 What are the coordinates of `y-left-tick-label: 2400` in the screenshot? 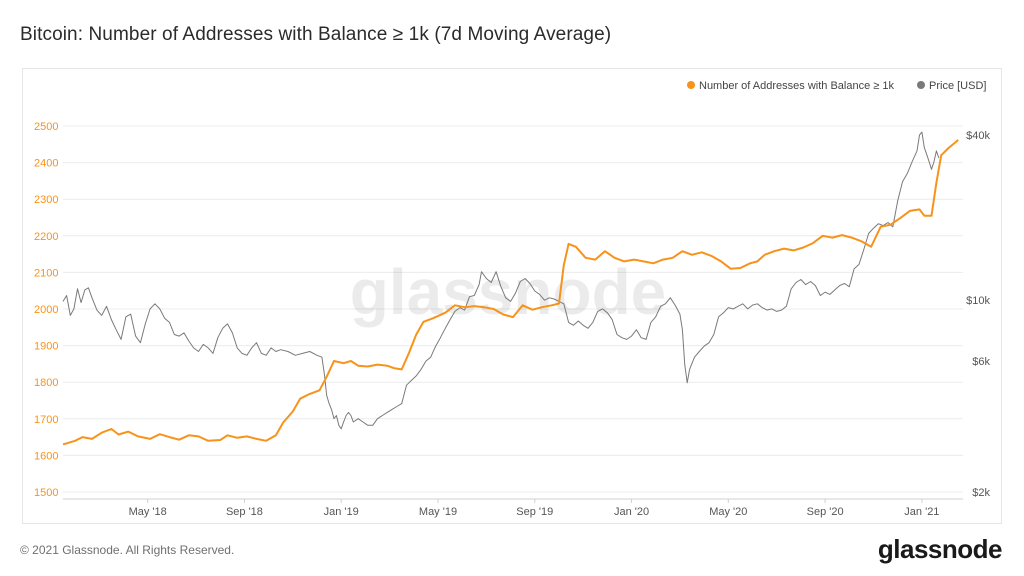 It's located at (46, 164).